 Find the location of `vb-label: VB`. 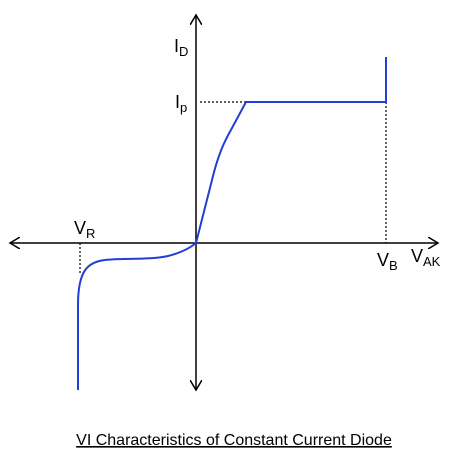

vb-label: VB is located at coordinates (387, 261).